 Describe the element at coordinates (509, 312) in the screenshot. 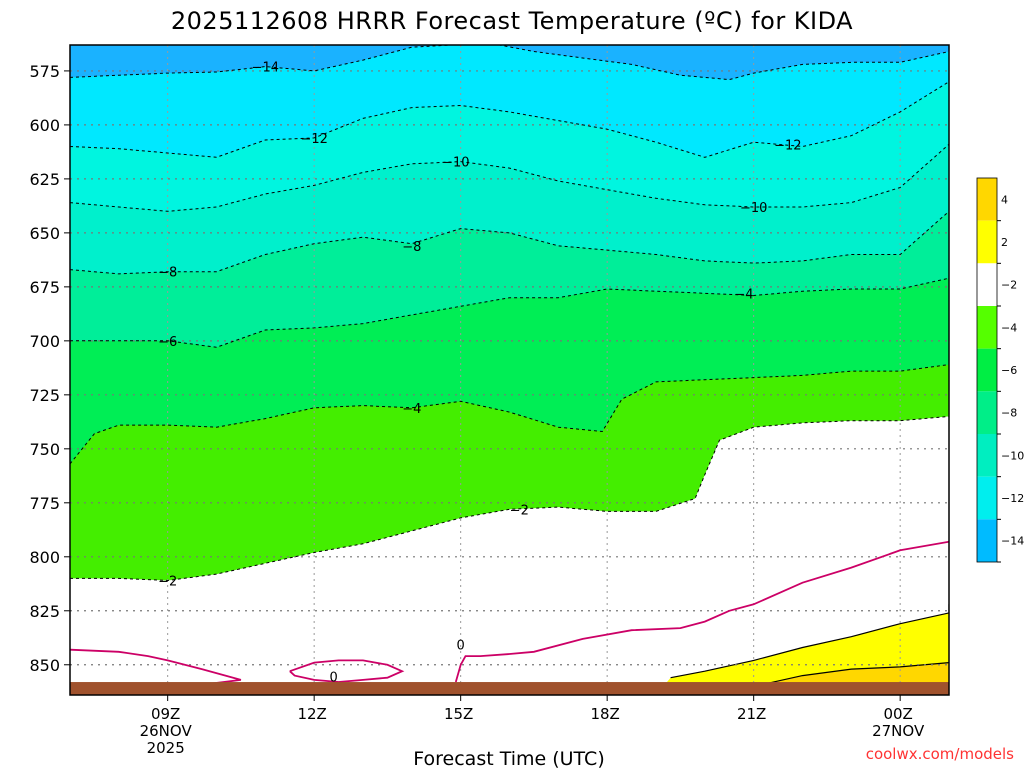

I see `contour-line-minus6` at that location.